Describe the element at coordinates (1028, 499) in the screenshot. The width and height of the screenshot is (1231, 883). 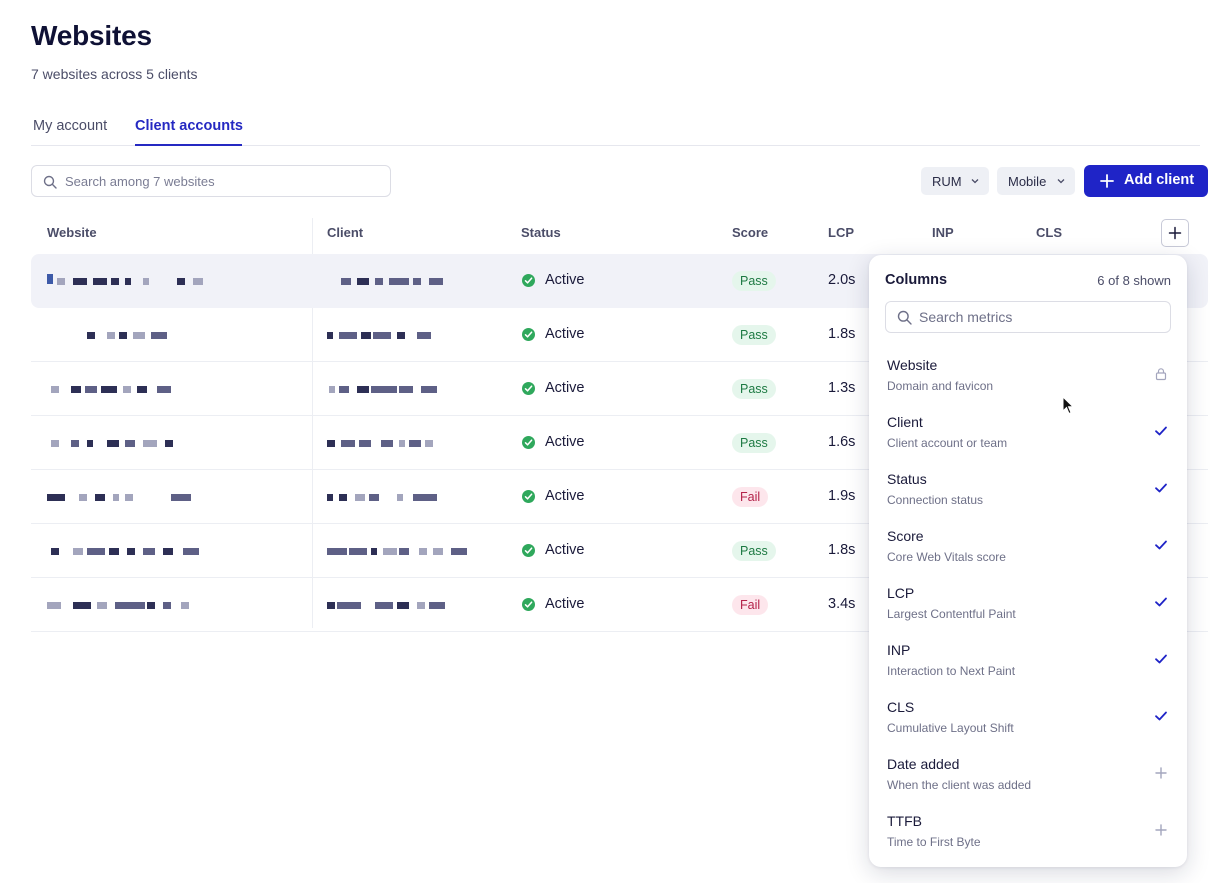
I see `metric-item-status: Status Connection status` at that location.